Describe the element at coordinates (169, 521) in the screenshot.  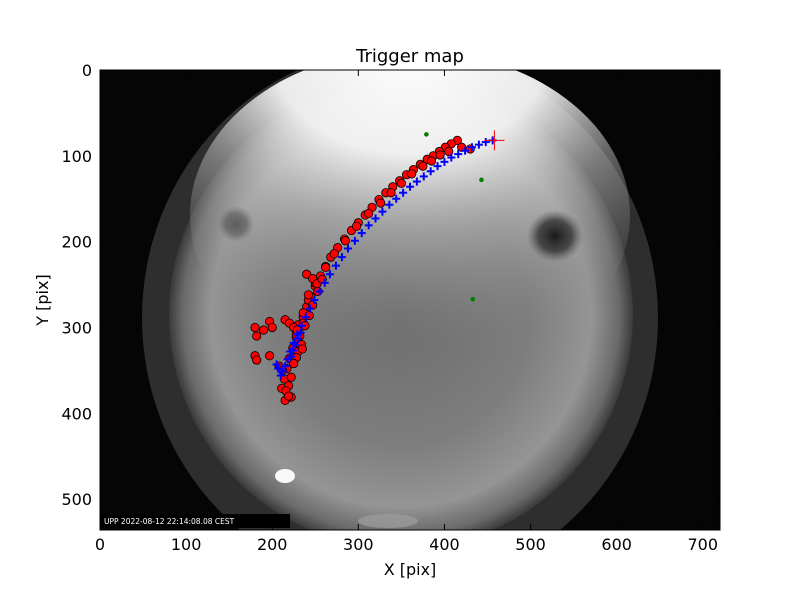
I see `timestamp-overlay: UPP 2022-08-12 22:14:08.08 CEST` at that location.